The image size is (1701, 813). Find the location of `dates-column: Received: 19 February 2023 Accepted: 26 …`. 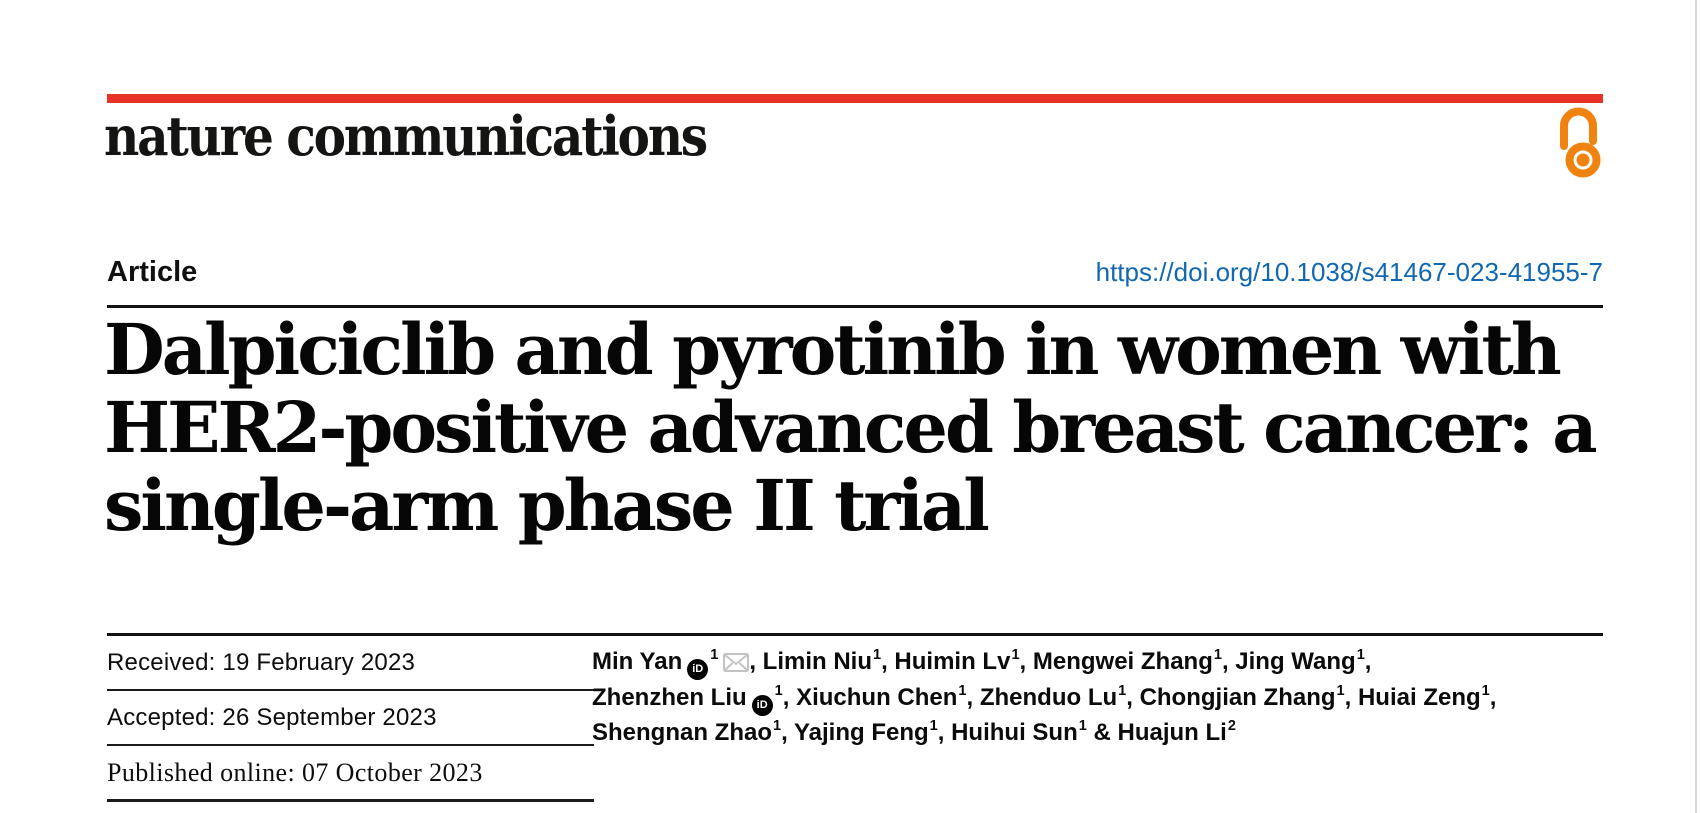

dates-column: Received: 19 February 2023 Accepted: 26 … is located at coordinates (350, 719).